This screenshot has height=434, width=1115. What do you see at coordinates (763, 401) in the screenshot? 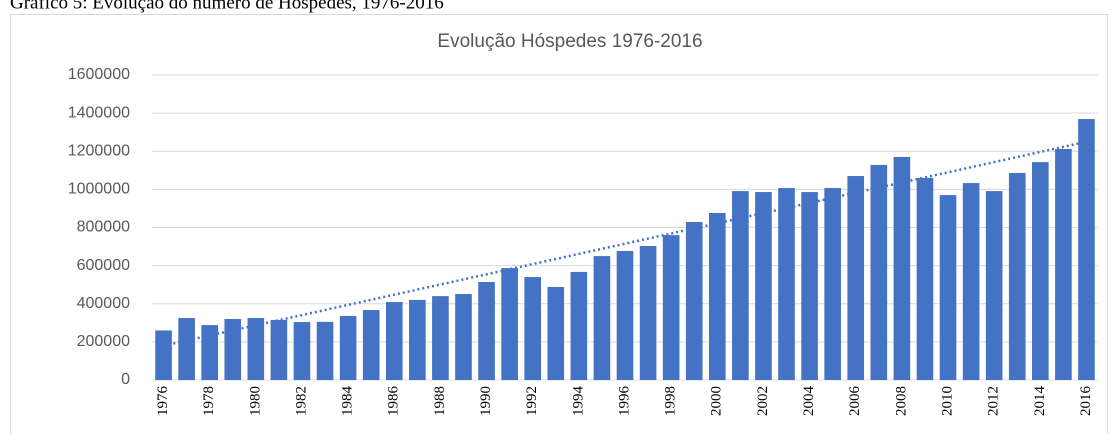
I see `x-tick-label: 2002` at bounding box center [763, 401].